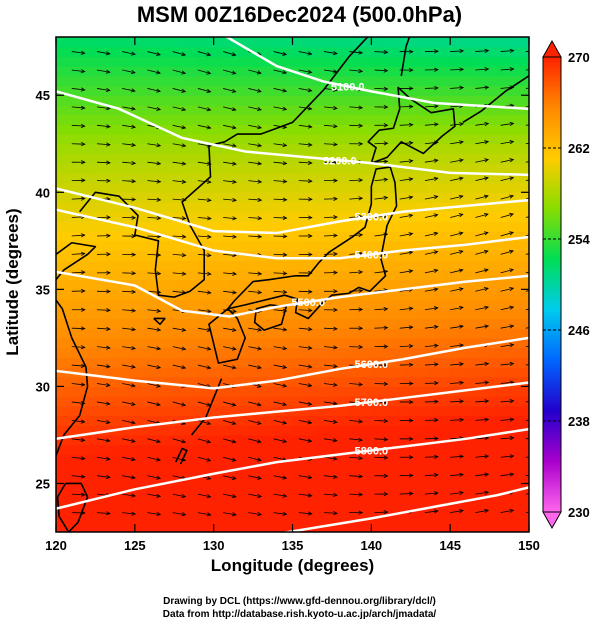  What do you see at coordinates (552, 284) in the screenshot?
I see `colorbar-body` at bounding box center [552, 284].